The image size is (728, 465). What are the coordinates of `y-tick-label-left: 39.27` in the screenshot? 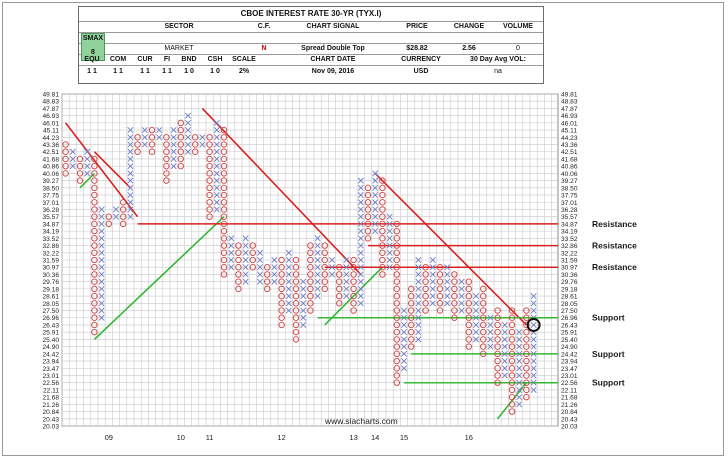 It's located at (50, 181).